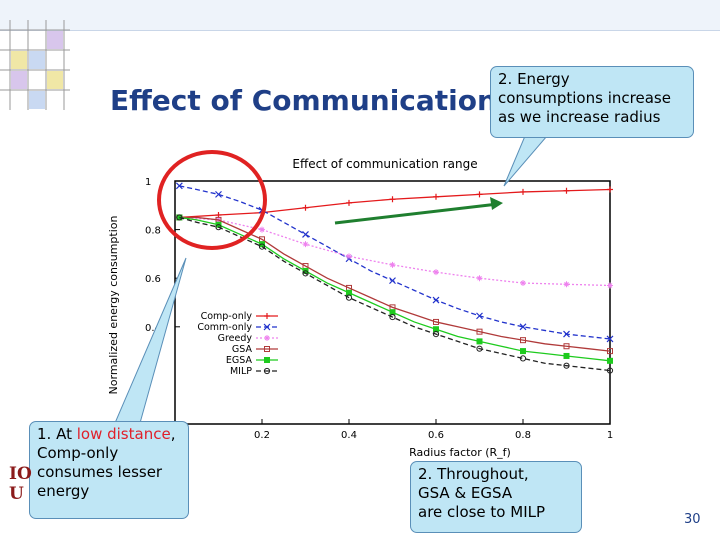  Describe the element at coordinates (262, 435) in the screenshot. I see `x-tick-label: 0.2` at that location.